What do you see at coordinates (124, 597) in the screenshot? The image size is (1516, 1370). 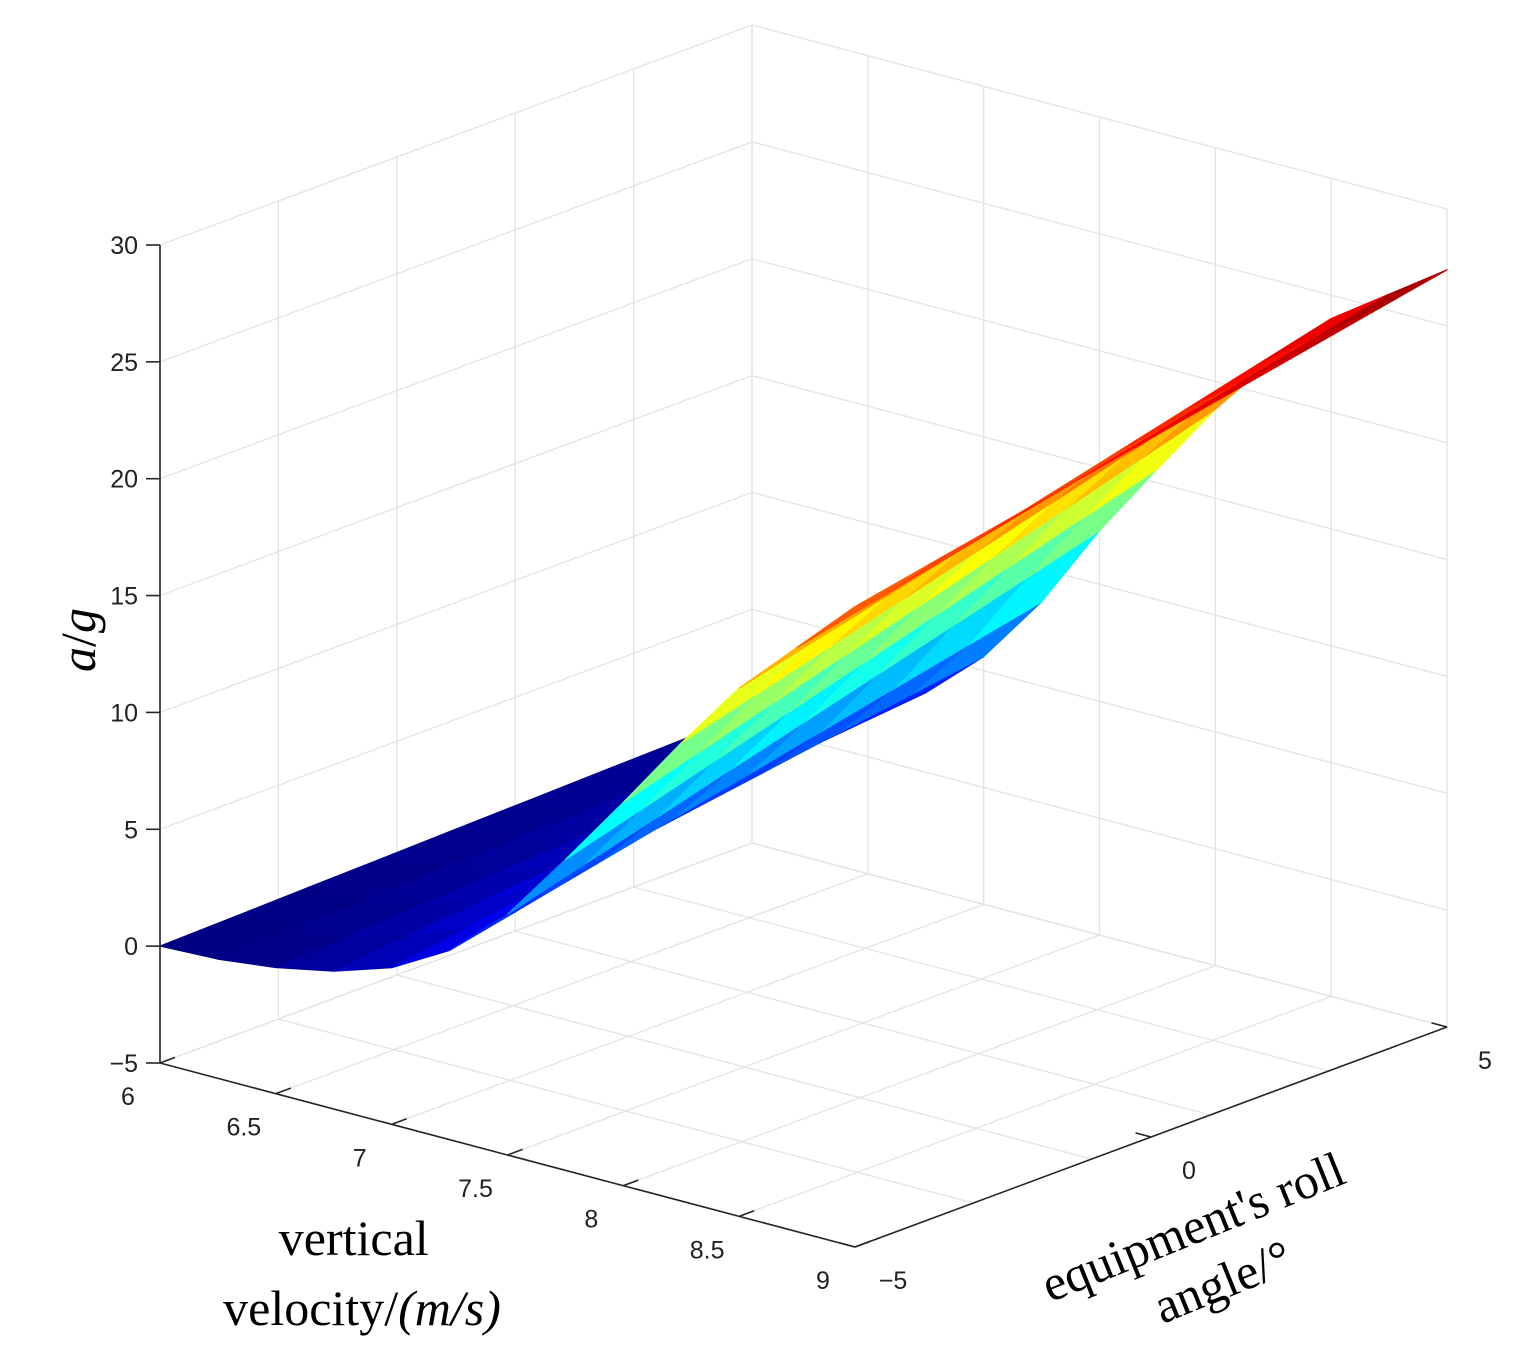 I see `z-tick-label: 15` at bounding box center [124, 597].